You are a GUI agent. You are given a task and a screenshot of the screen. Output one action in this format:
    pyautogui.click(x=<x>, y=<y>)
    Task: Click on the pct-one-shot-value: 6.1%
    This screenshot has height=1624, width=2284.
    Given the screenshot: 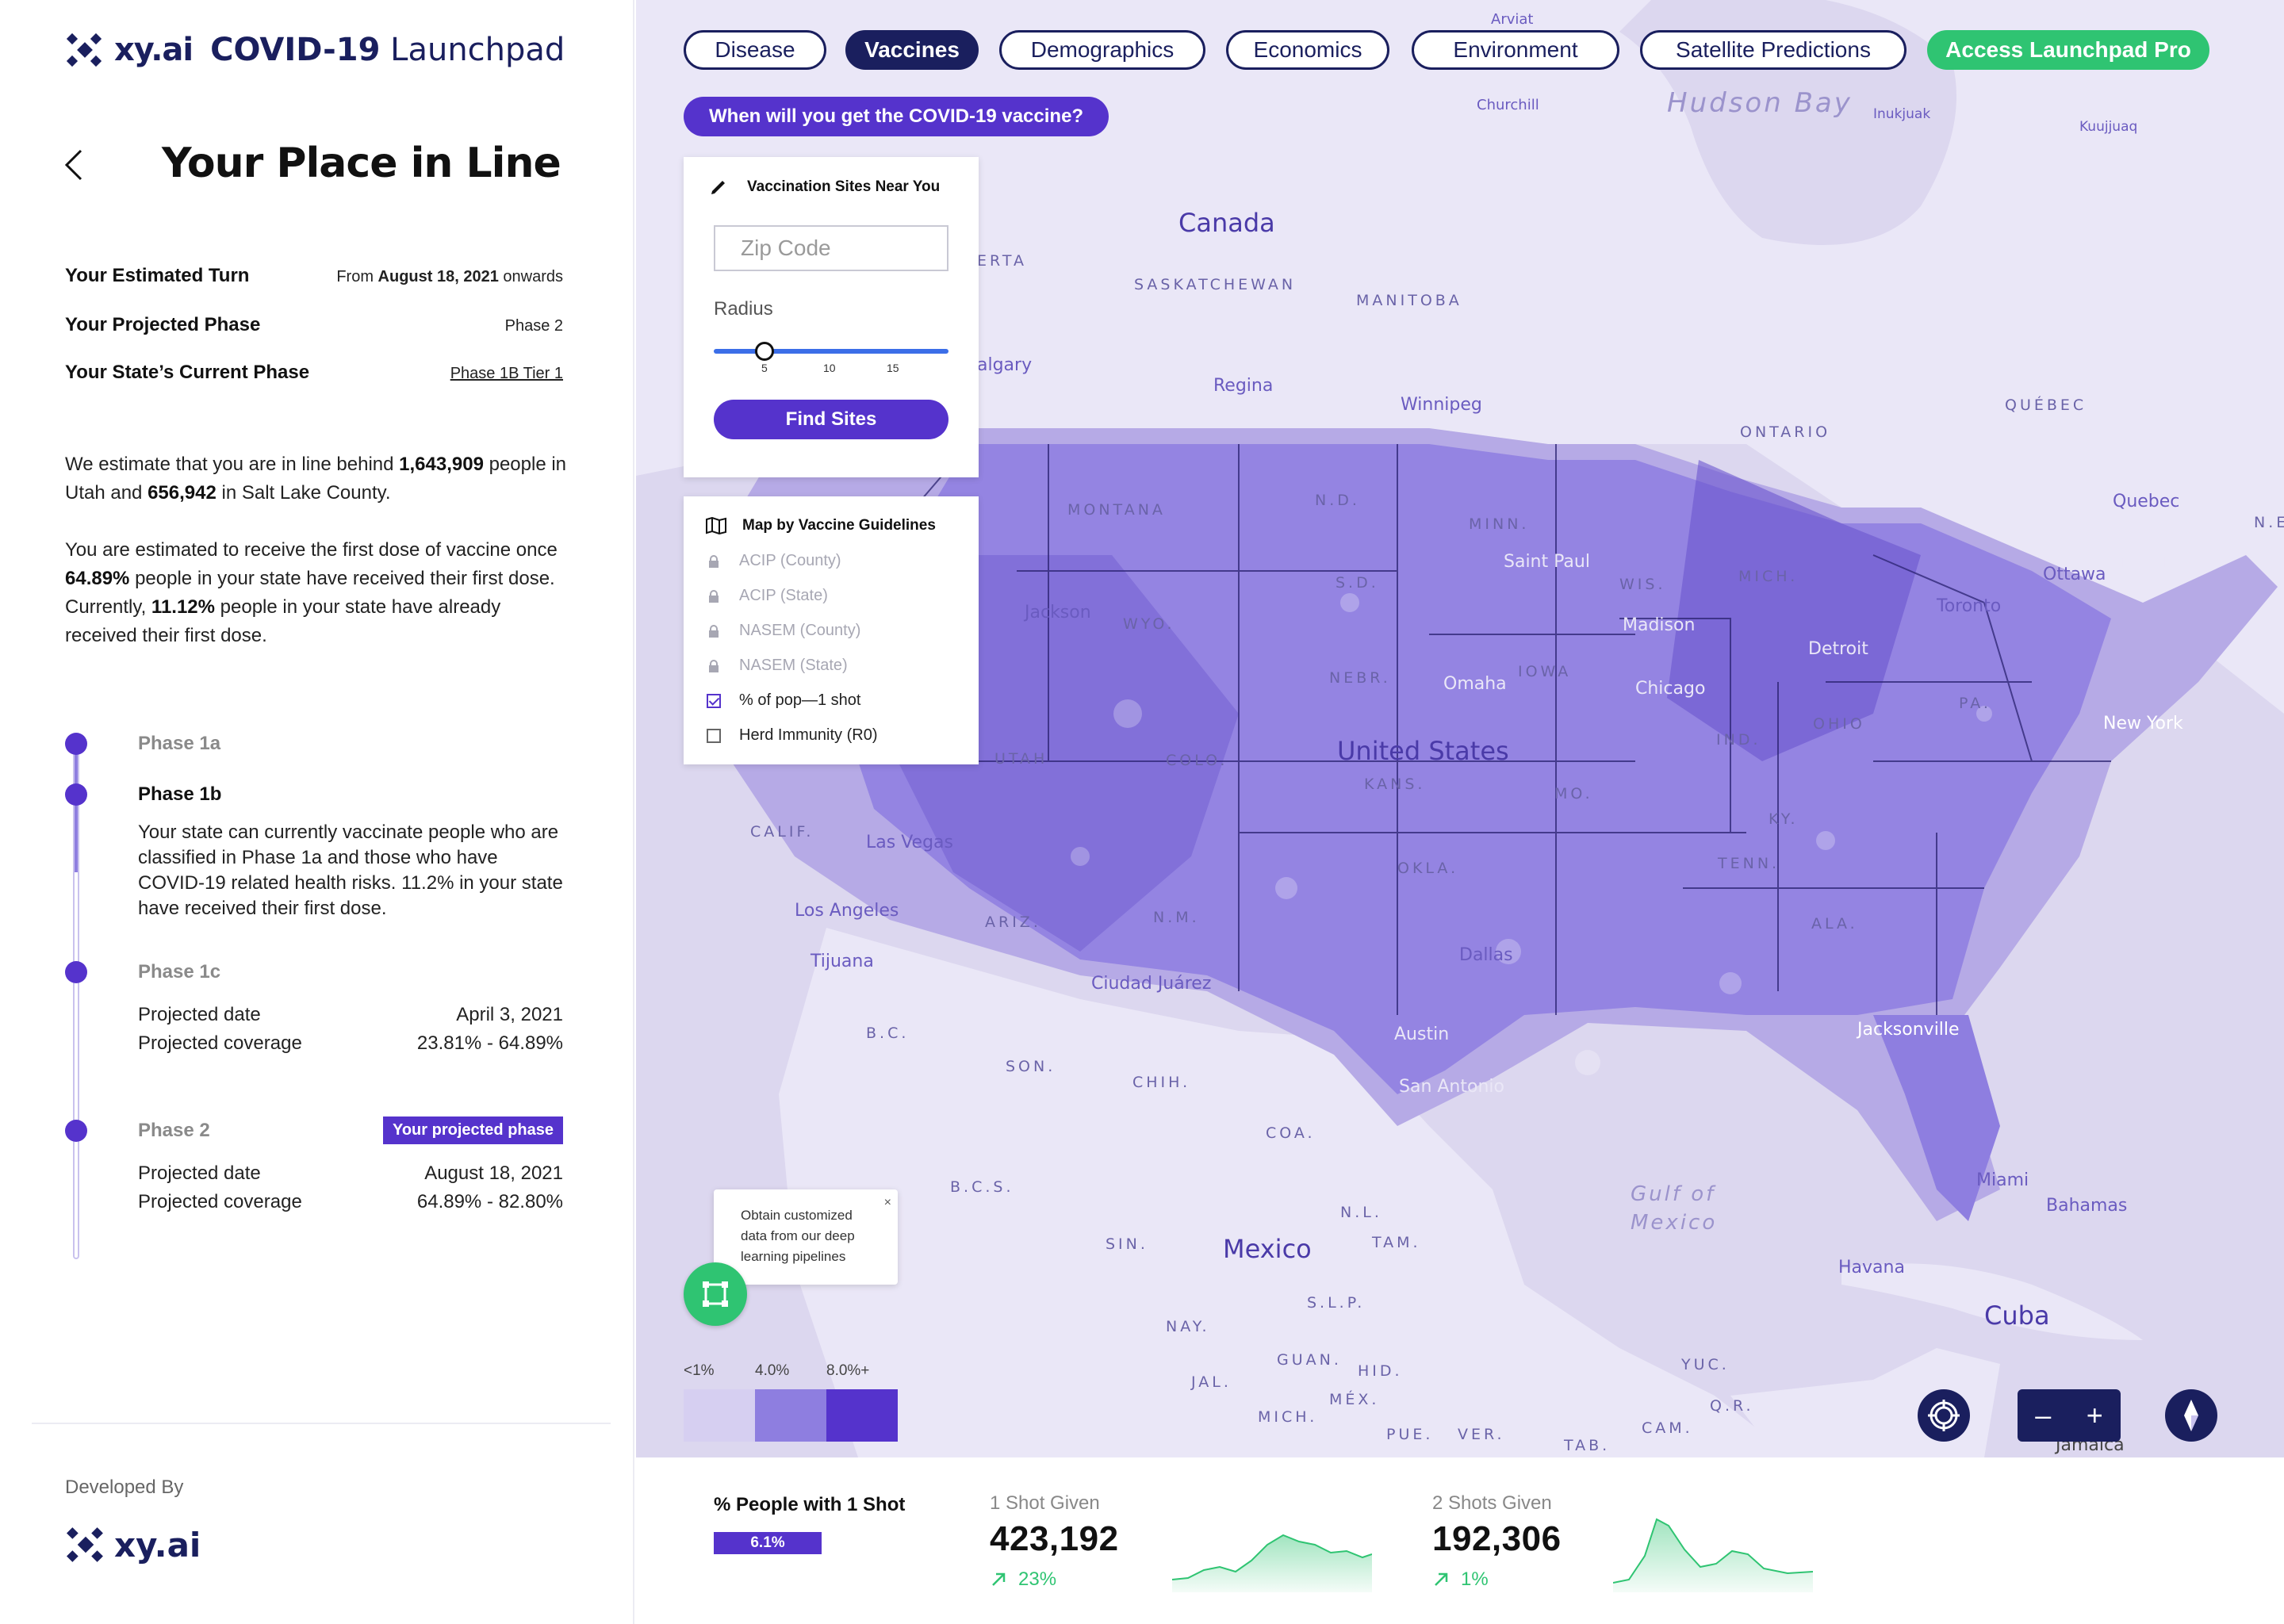 What is the action you would take?
    pyautogui.click(x=768, y=1543)
    